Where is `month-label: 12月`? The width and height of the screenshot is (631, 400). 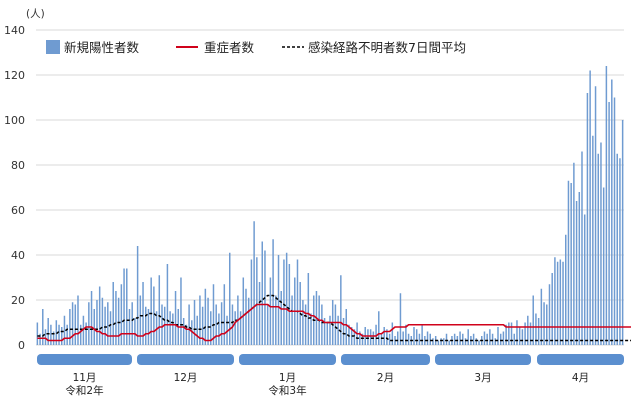
month-label: 12月 is located at coordinates (186, 378).